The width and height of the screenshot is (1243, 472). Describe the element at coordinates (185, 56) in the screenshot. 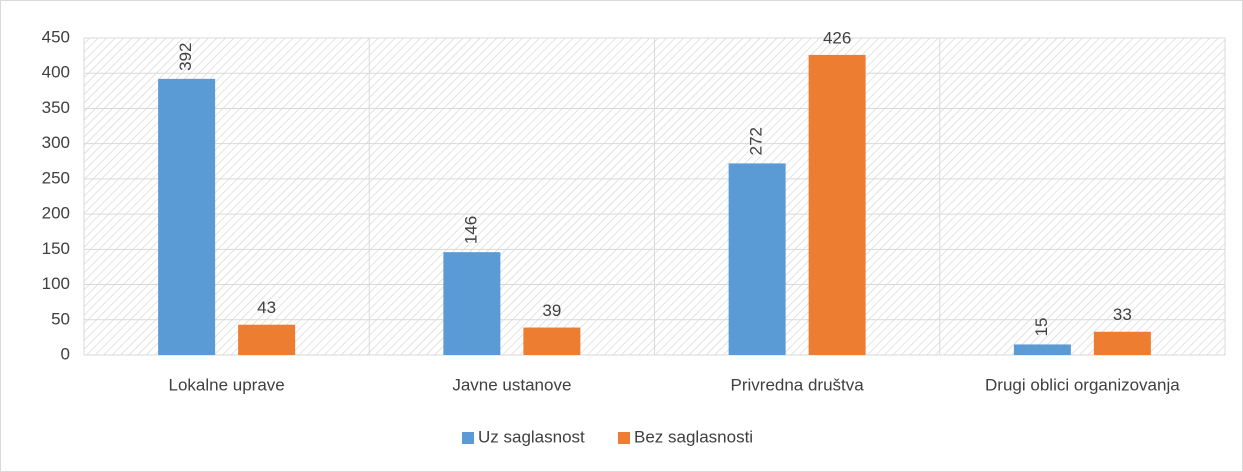

I see `data-label: 392` at that location.